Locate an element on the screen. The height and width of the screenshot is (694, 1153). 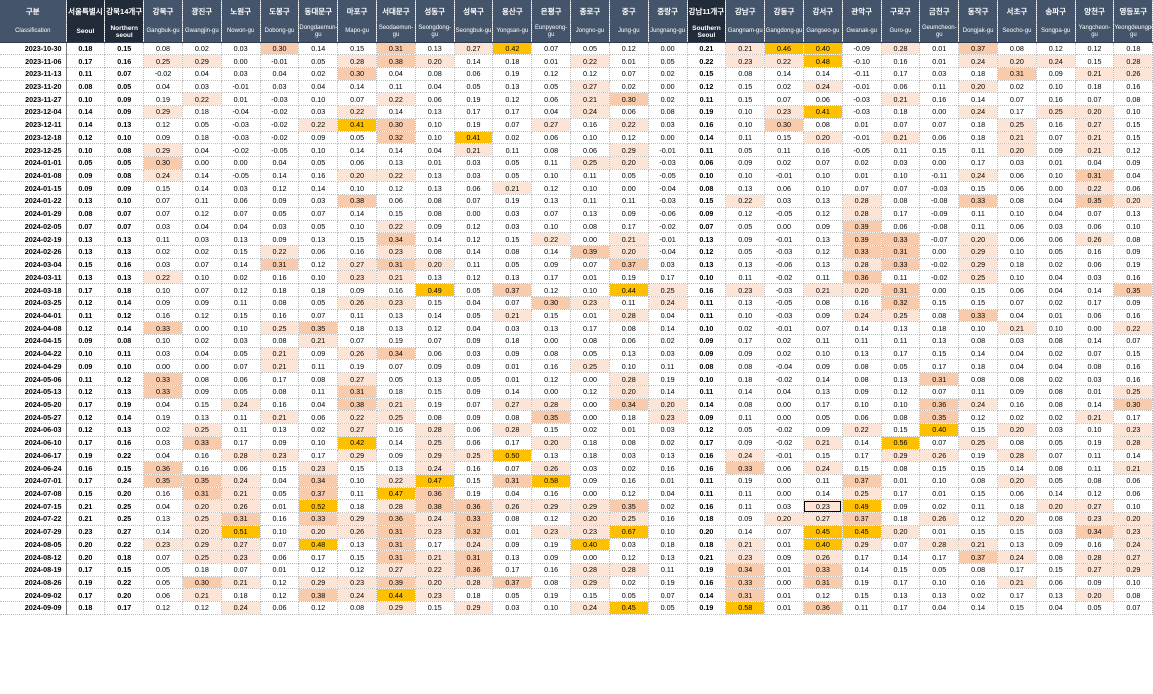
value-cell: 0.18 is located at coordinates (357, 328).